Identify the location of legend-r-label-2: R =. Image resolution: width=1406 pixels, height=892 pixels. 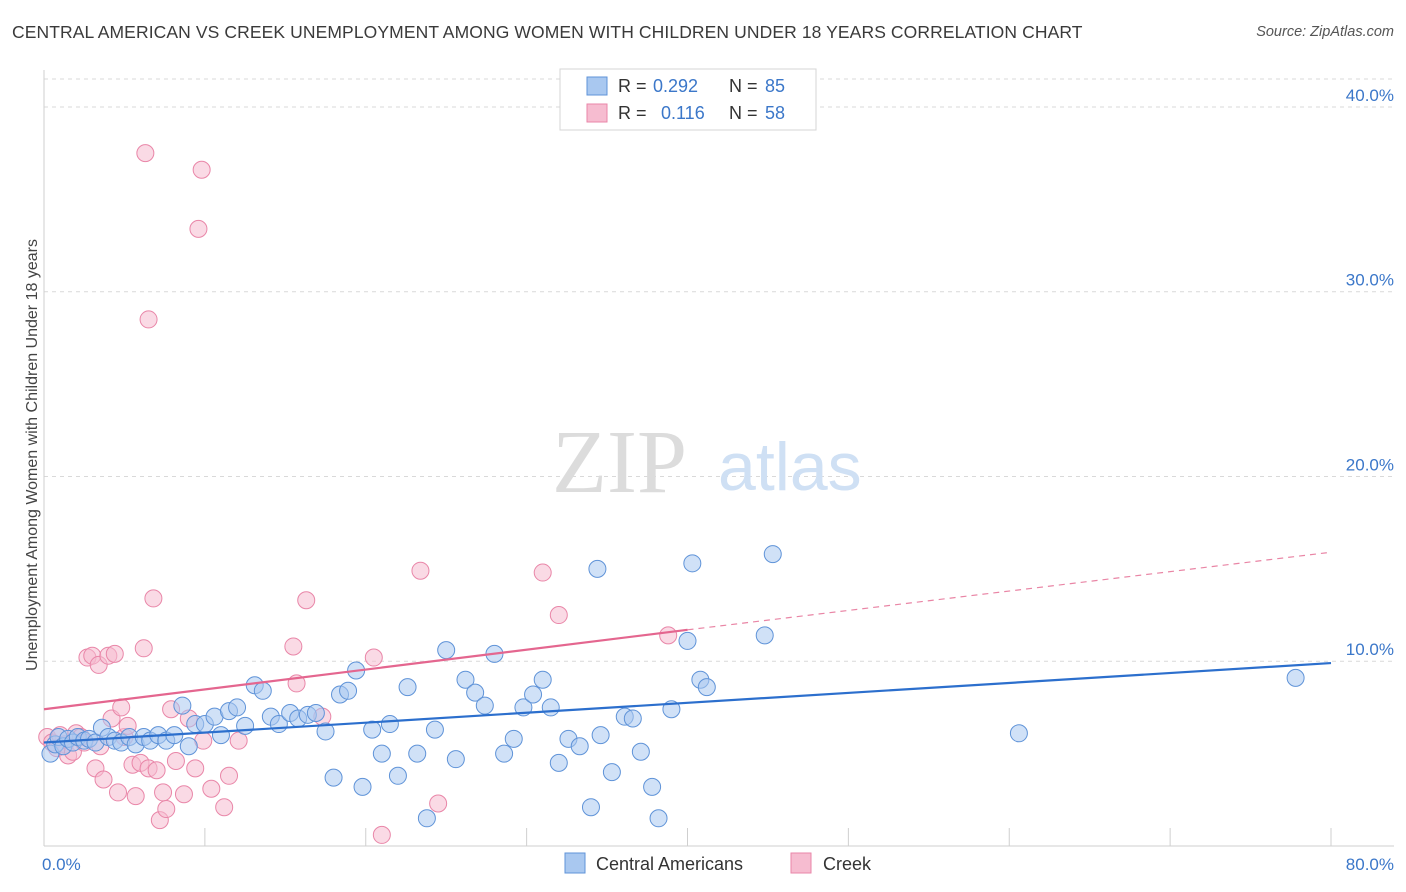
(632, 113).